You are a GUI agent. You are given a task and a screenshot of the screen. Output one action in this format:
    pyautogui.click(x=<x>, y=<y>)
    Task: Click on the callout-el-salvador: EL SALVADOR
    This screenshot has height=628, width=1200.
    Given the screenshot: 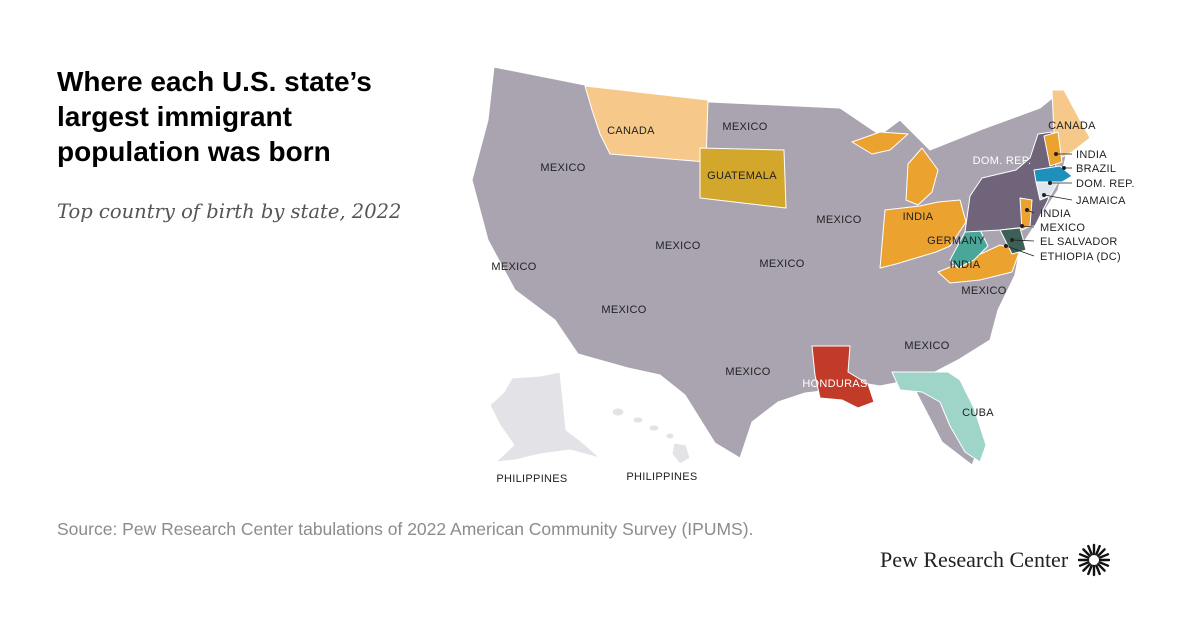 What is the action you would take?
    pyautogui.click(x=1079, y=242)
    